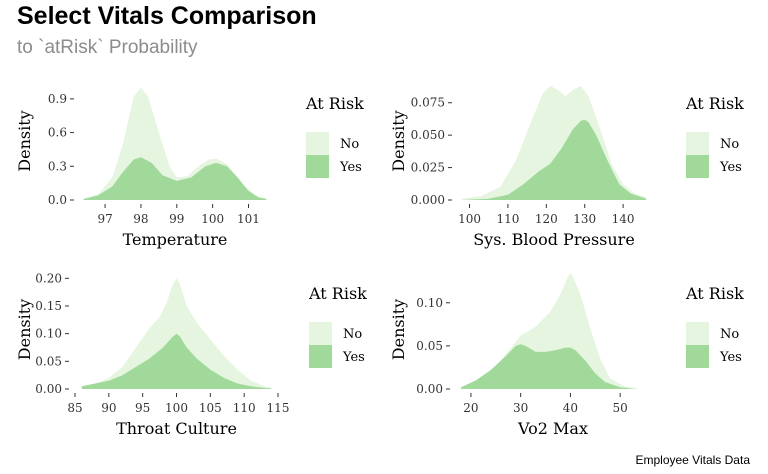  I want to click on y-tick-label: 0.15, so click(48, 306).